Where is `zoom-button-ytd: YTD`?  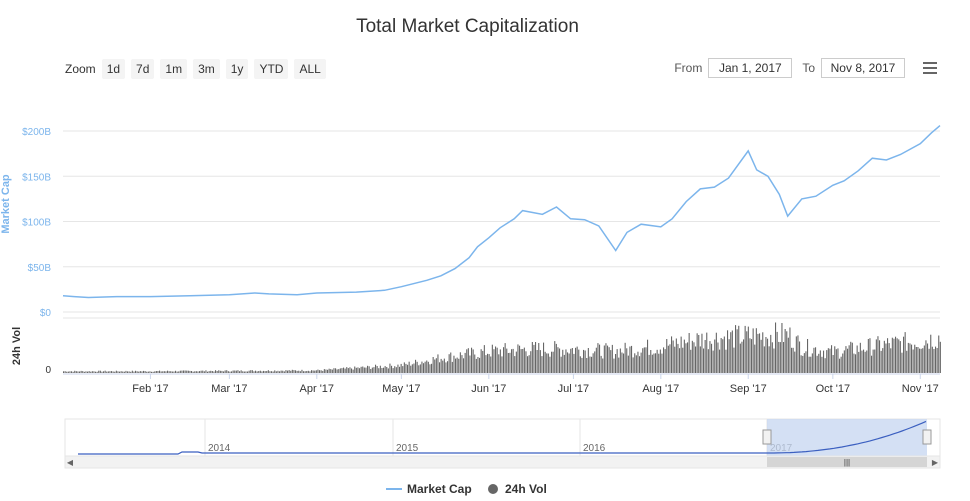
zoom-button-ytd: YTD is located at coordinates (271, 69).